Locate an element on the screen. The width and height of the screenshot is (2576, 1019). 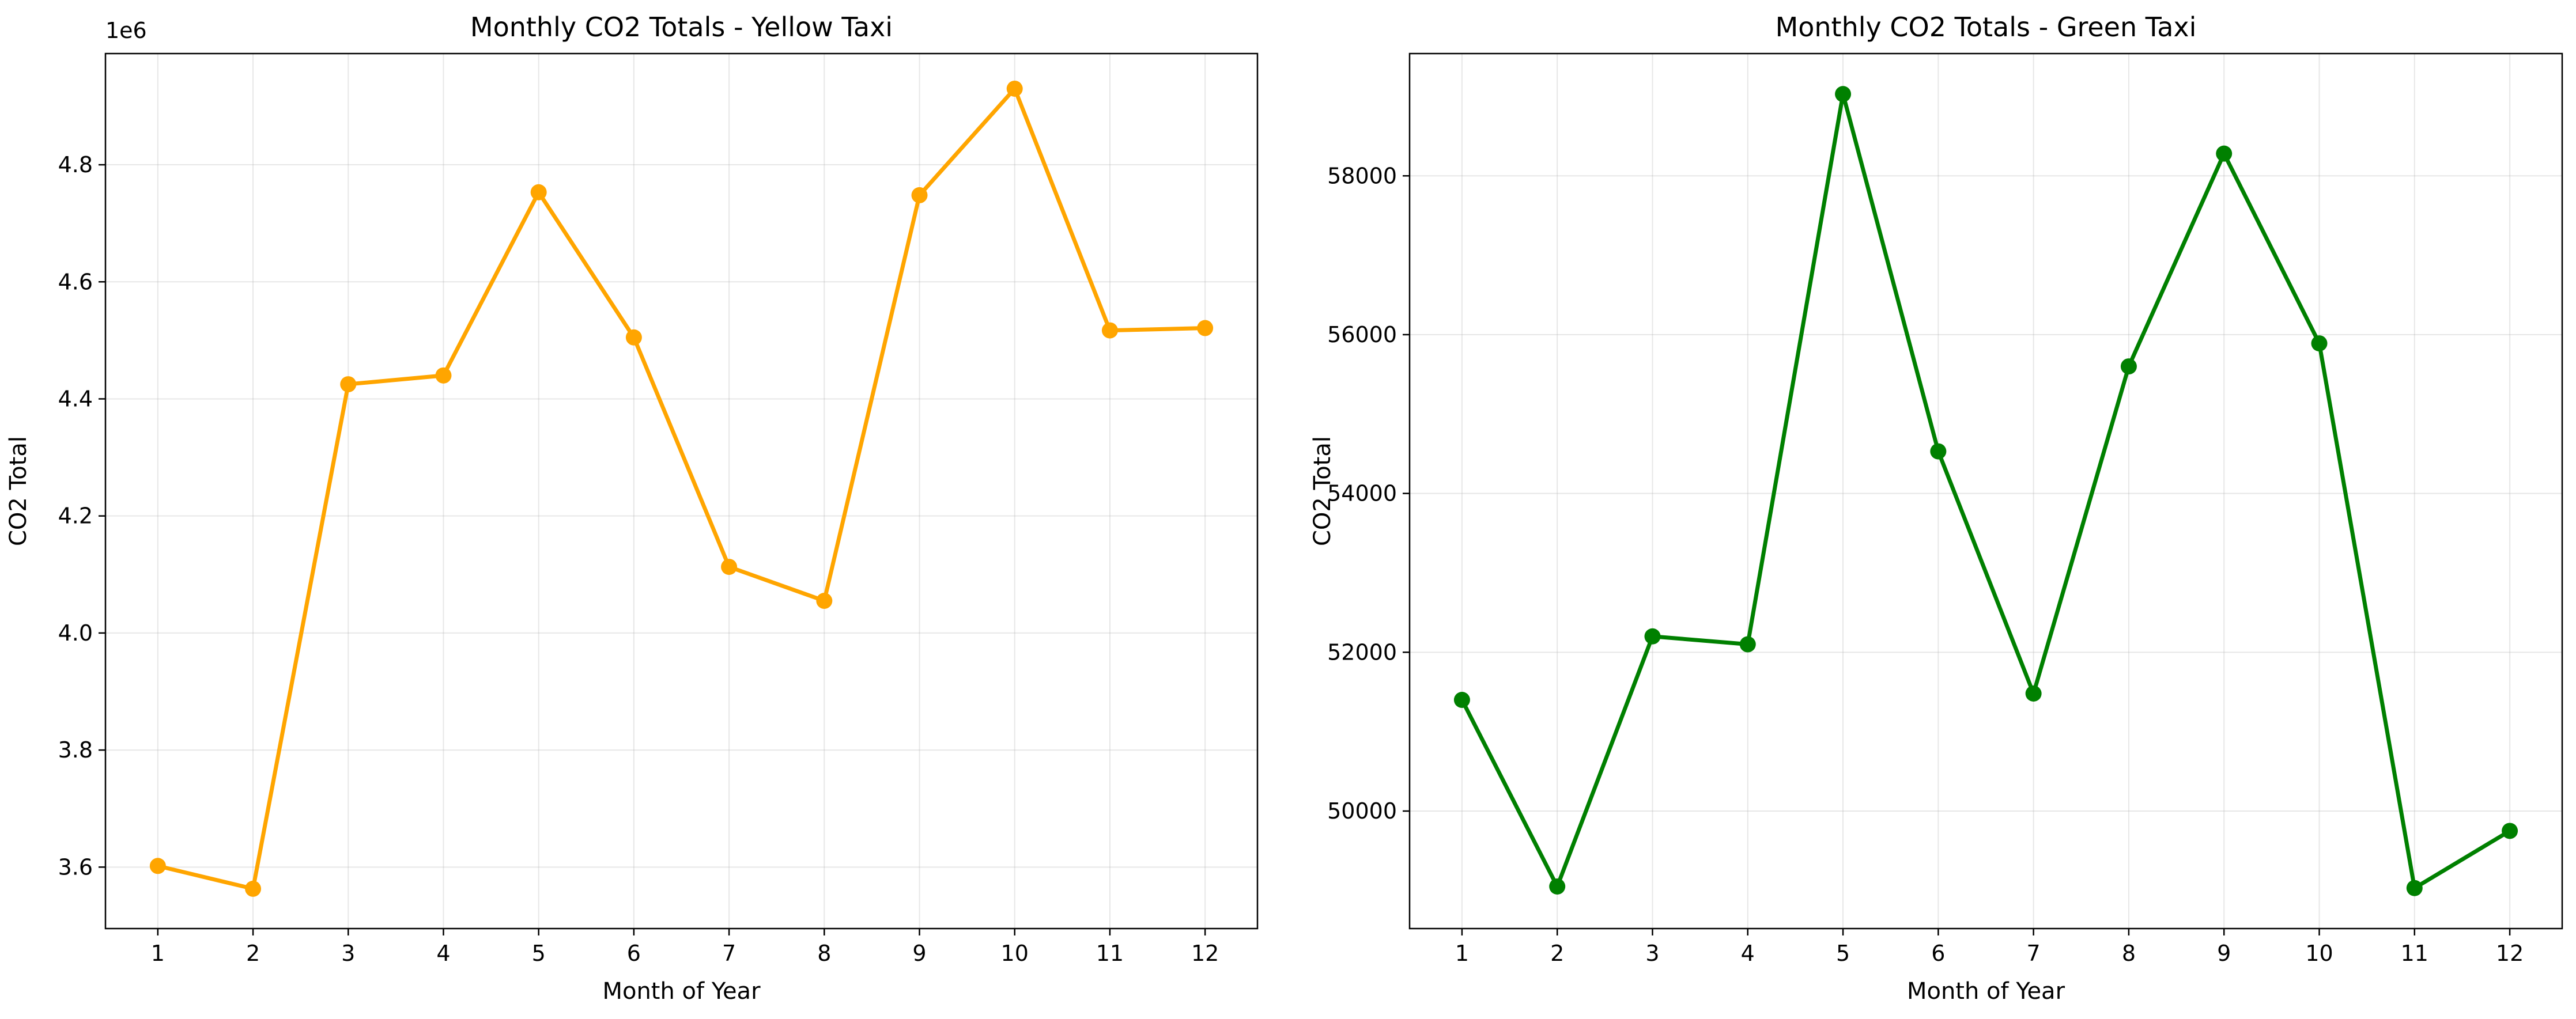
chart-title: Monthly CO2 Totals - Yellow Taxi is located at coordinates (681, 27).